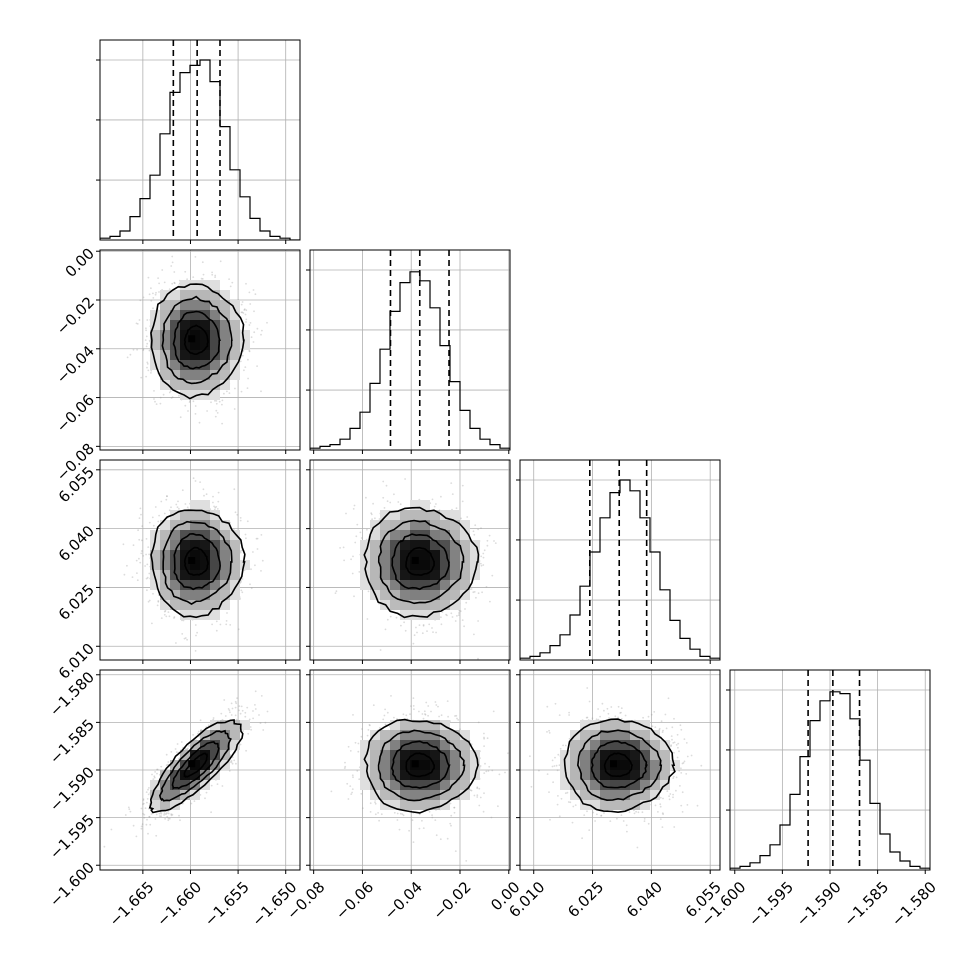  What do you see at coordinates (76, 602) in the screenshot?
I see `y-tick-label: 6.025` at bounding box center [76, 602].